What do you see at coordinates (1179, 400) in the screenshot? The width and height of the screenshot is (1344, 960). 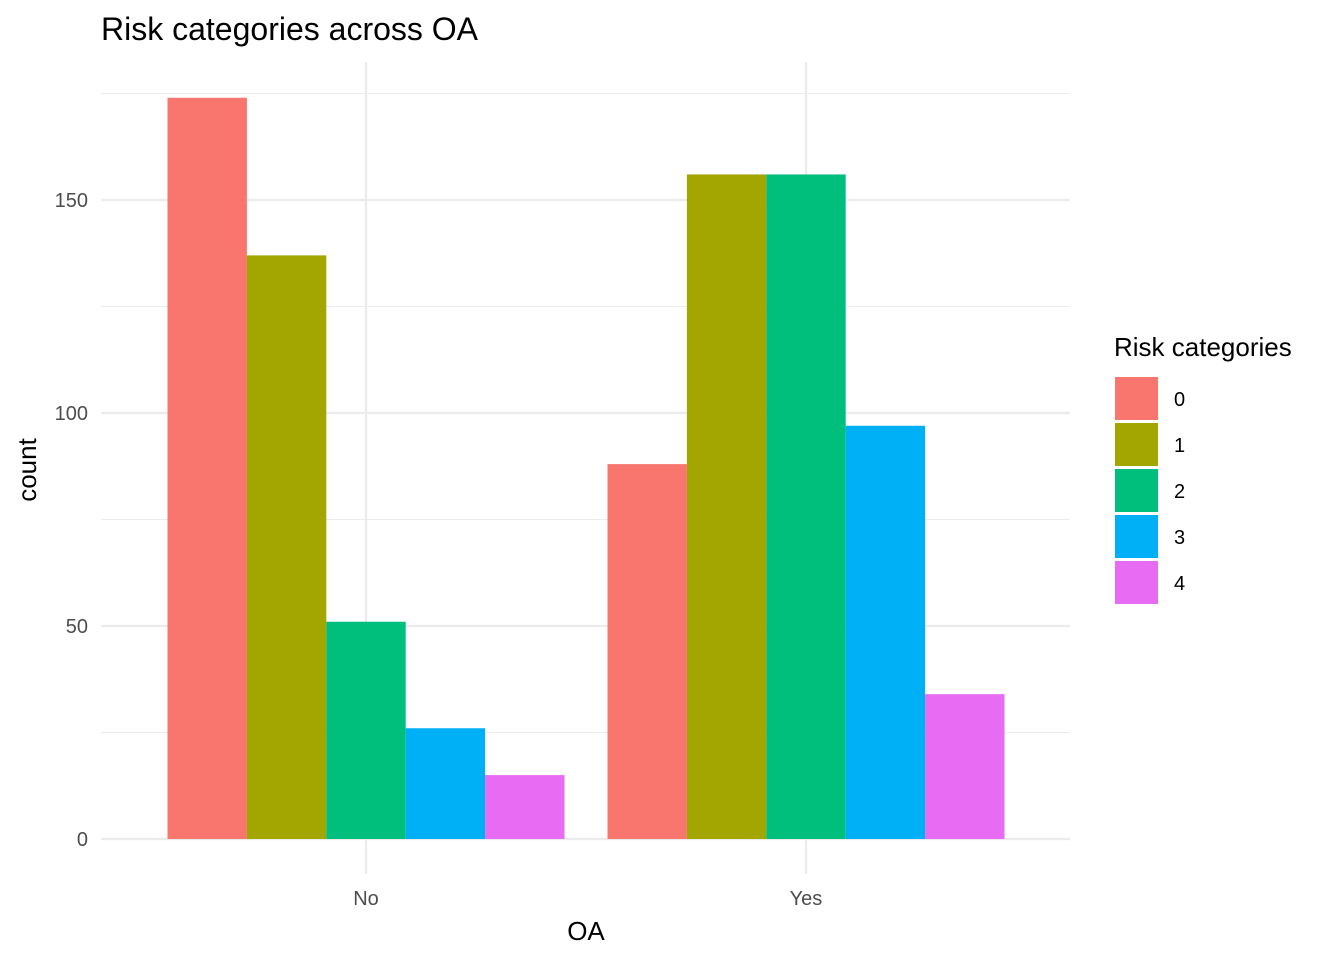 I see `legend-label: 0` at bounding box center [1179, 400].